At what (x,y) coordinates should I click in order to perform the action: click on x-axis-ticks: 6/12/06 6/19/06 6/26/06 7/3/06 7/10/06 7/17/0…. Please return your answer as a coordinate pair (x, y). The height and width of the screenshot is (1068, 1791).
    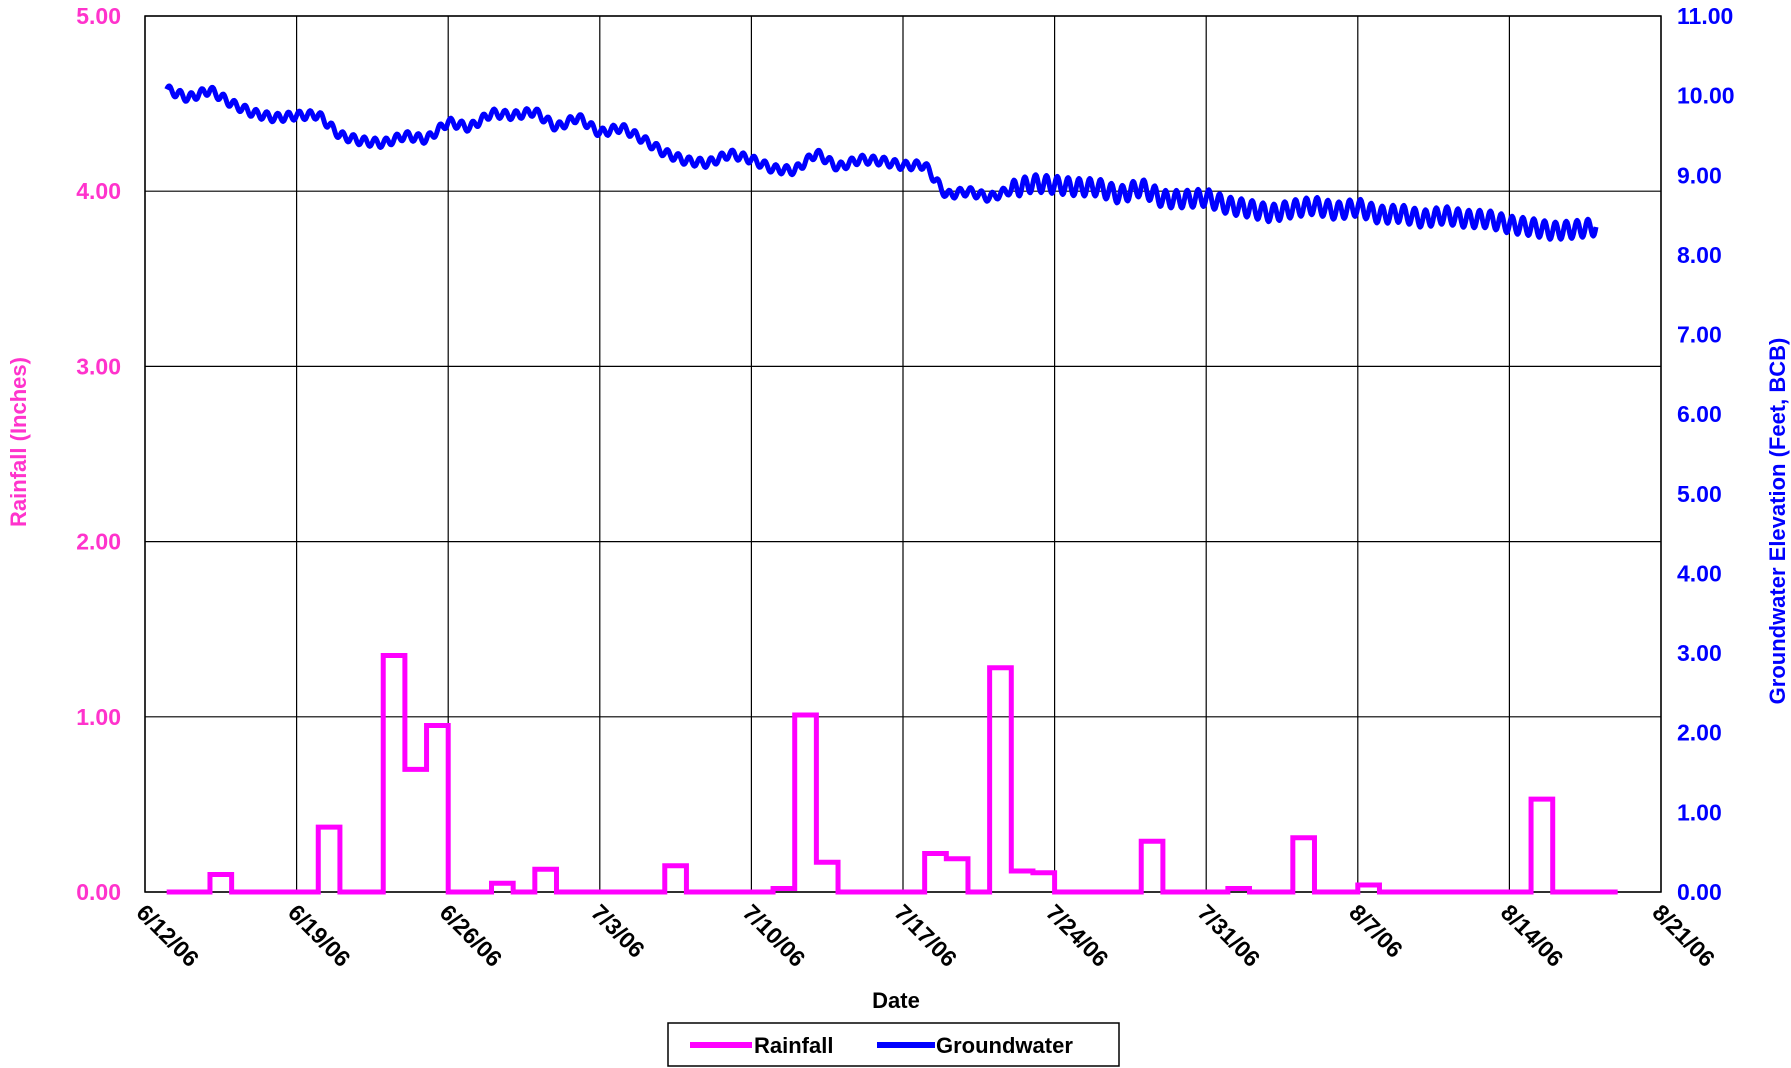
    Looking at the image, I should click on (925, 935).